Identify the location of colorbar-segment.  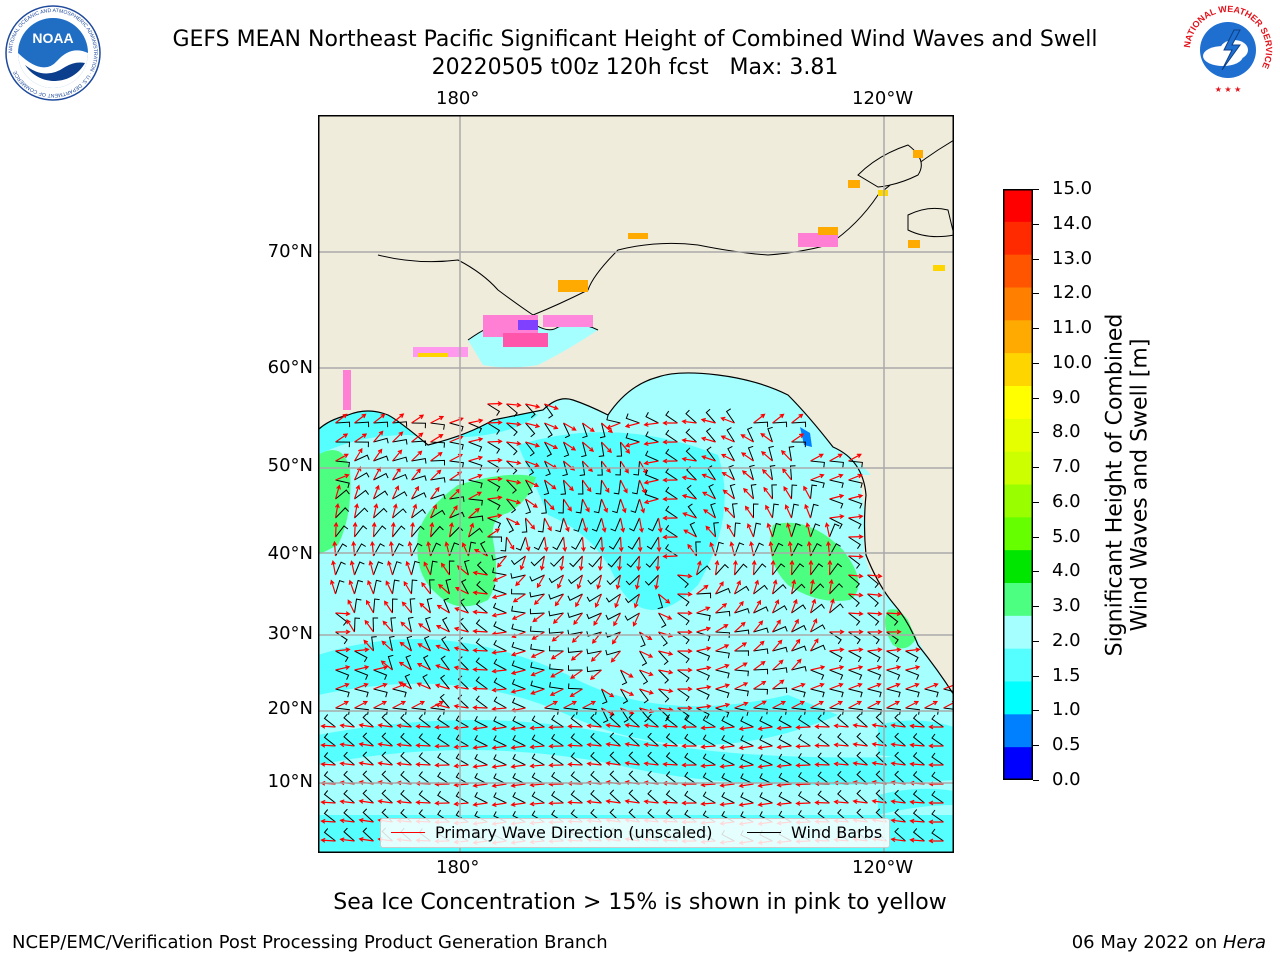
(1018, 600).